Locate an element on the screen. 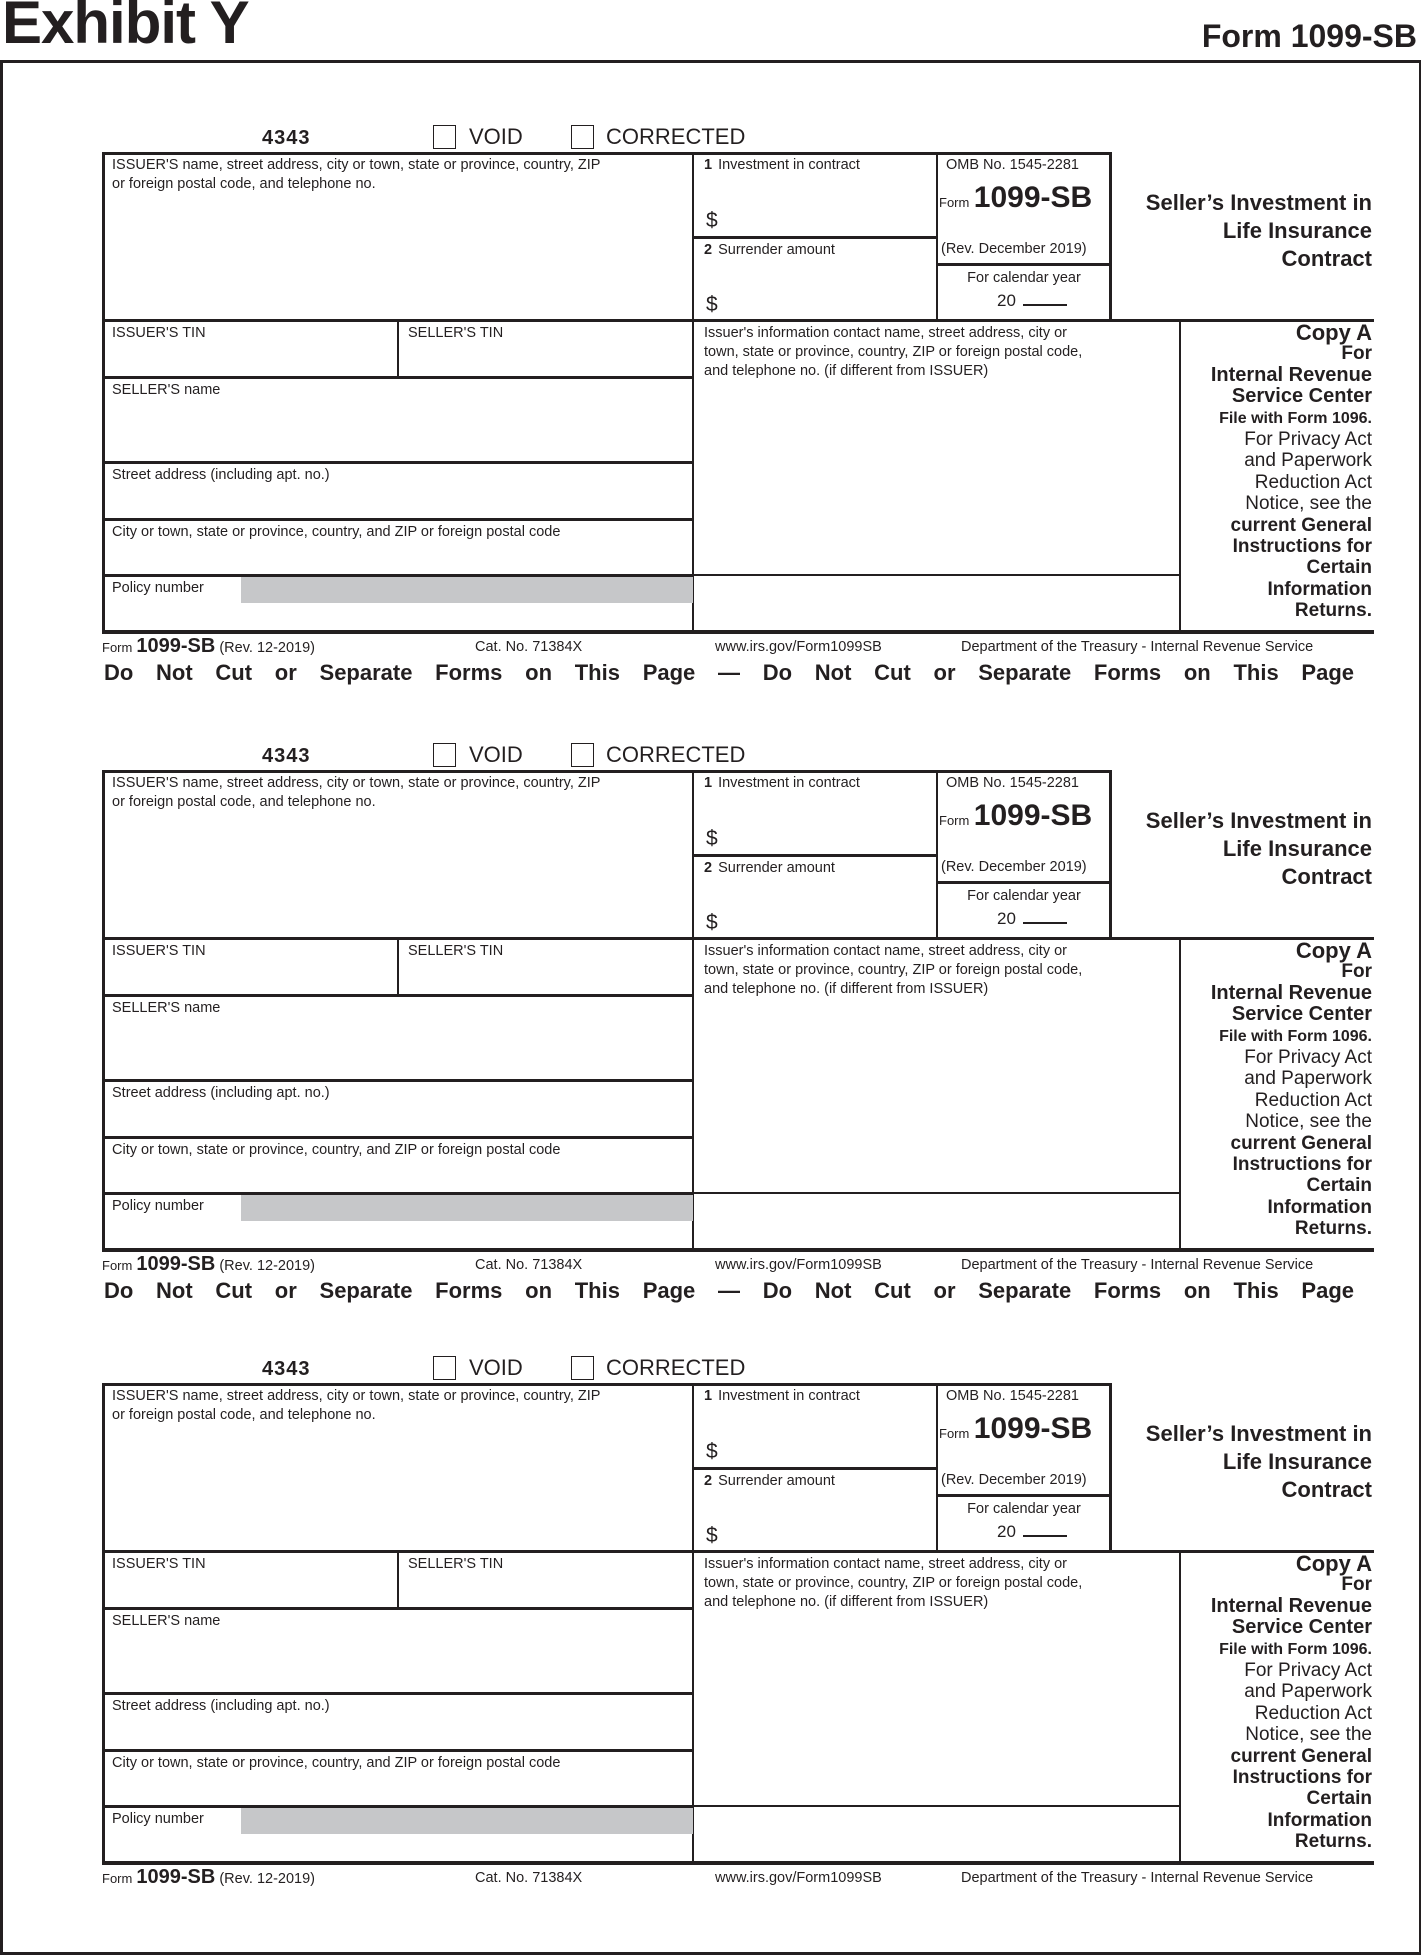  copy-line: current General is located at coordinates (1301, 1143).